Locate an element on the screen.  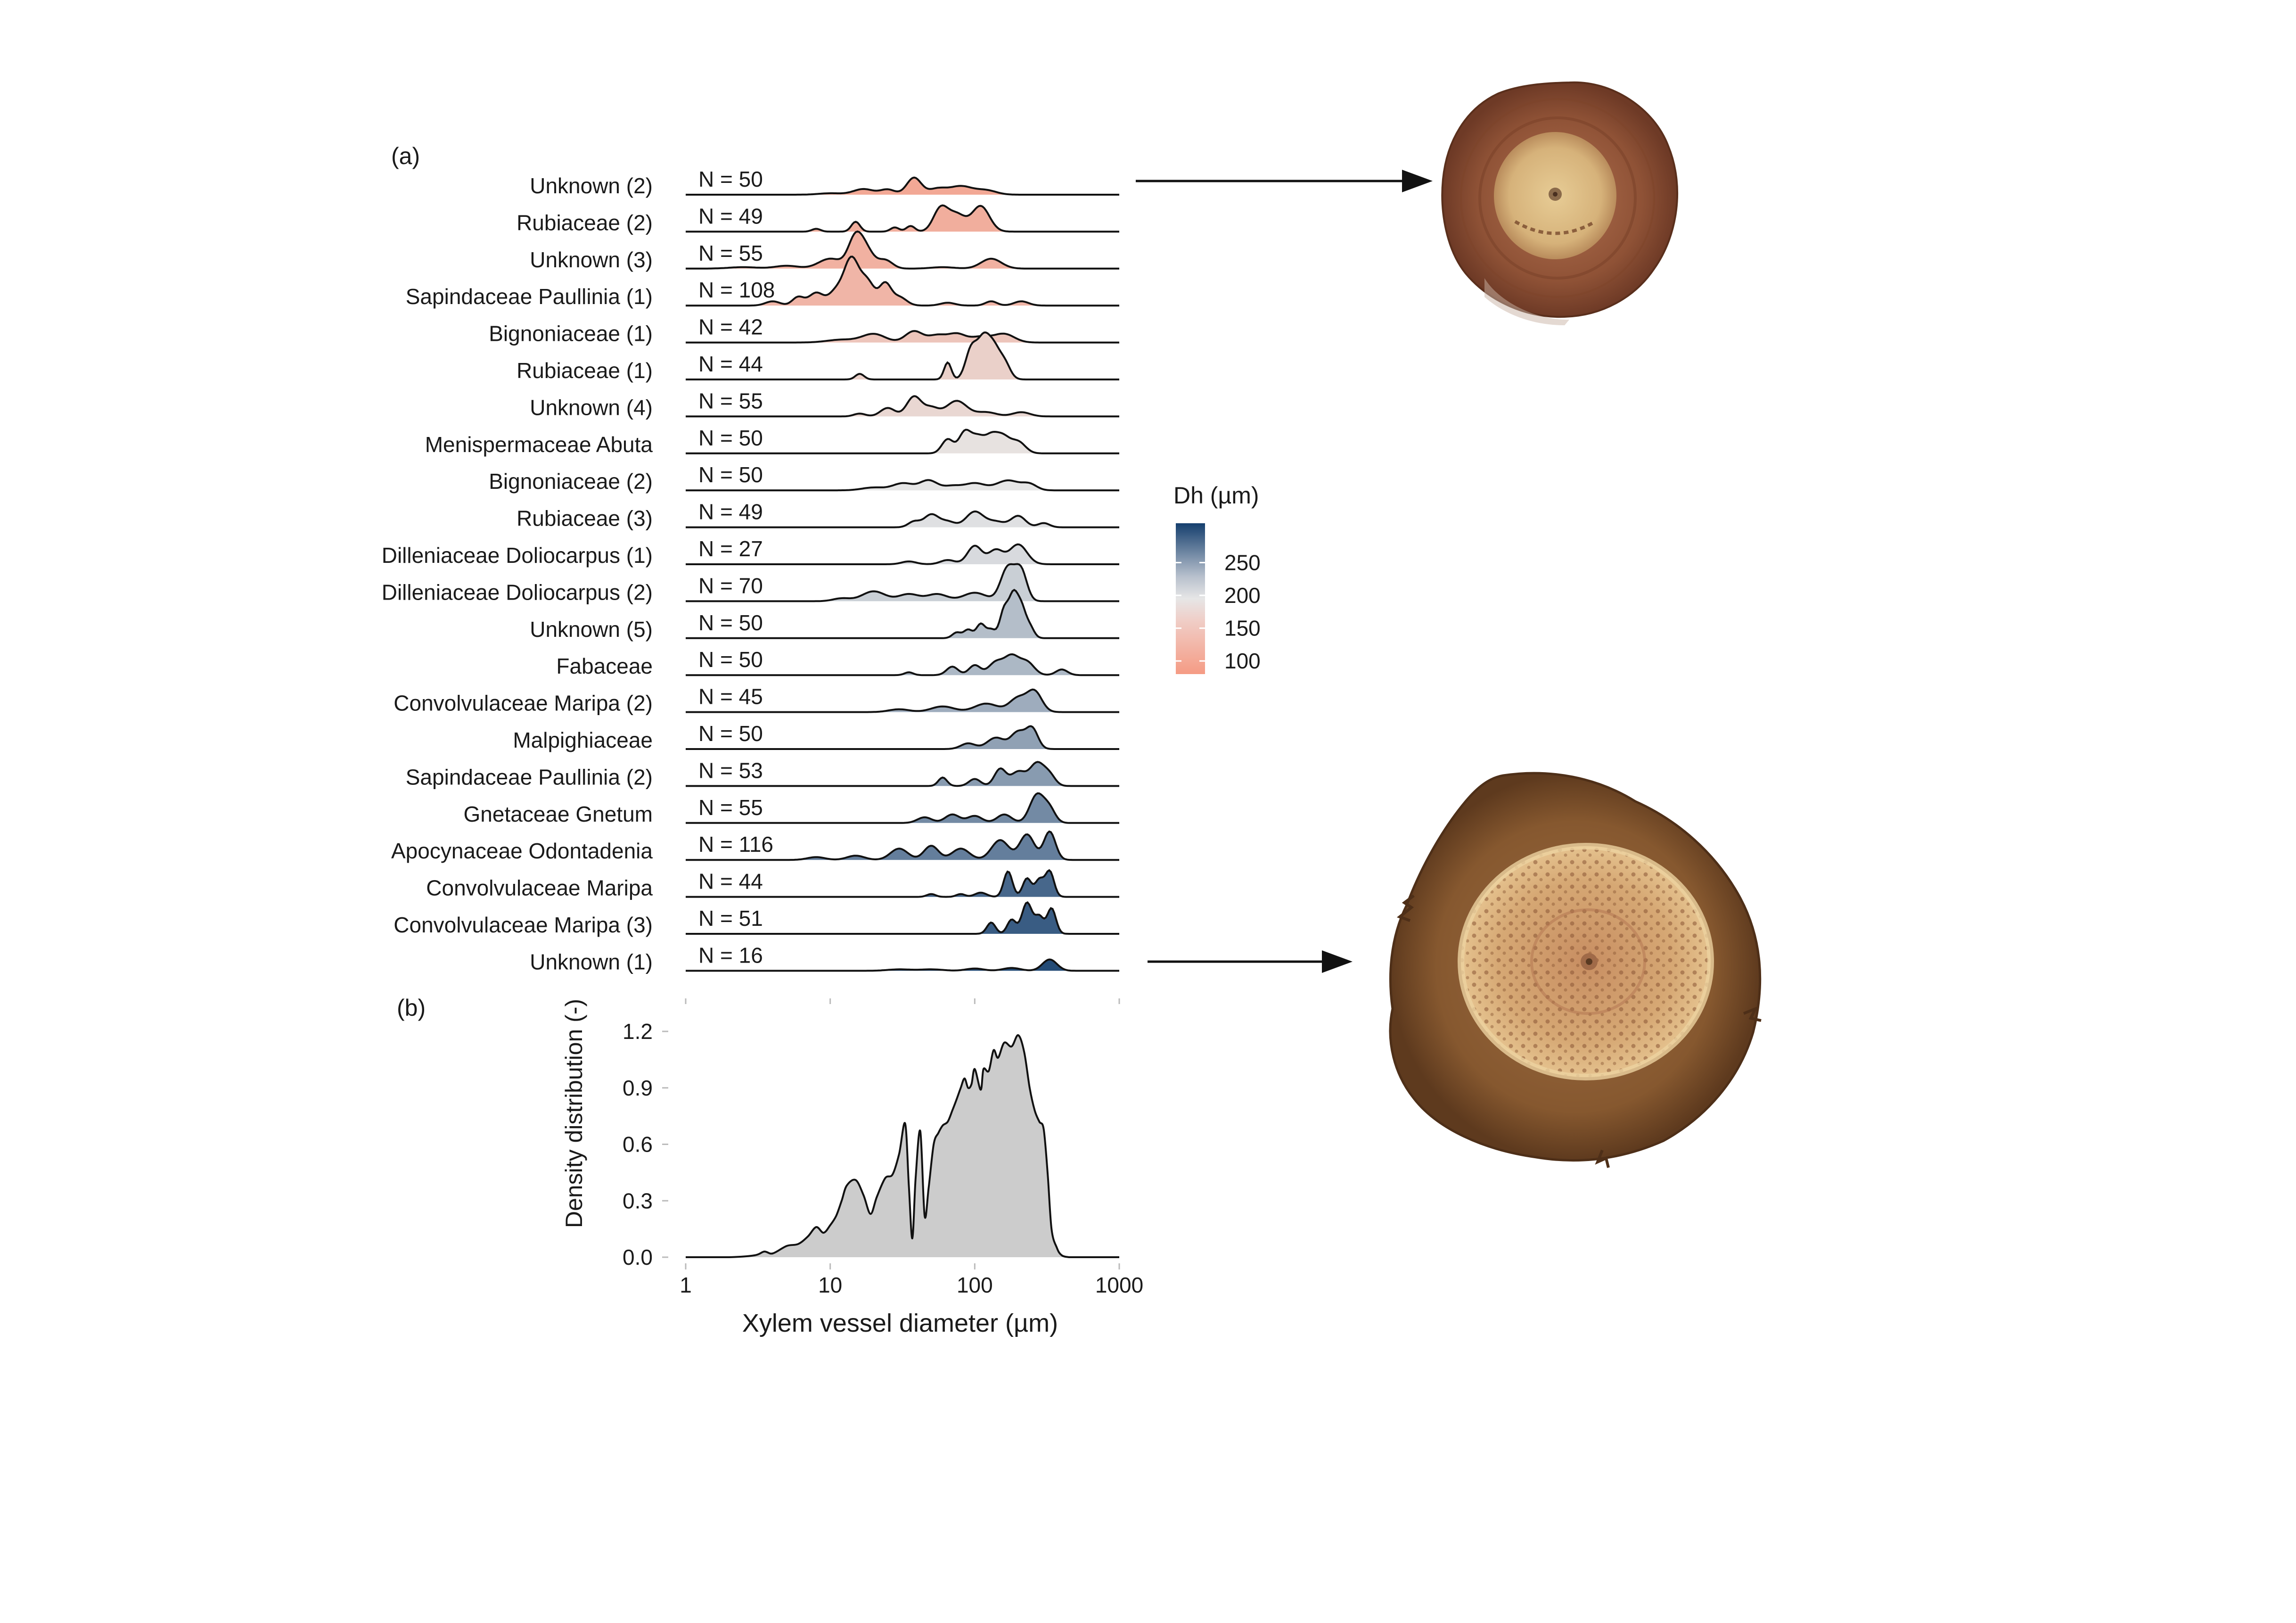
x-tick-label: 100 is located at coordinates (975, 1285).